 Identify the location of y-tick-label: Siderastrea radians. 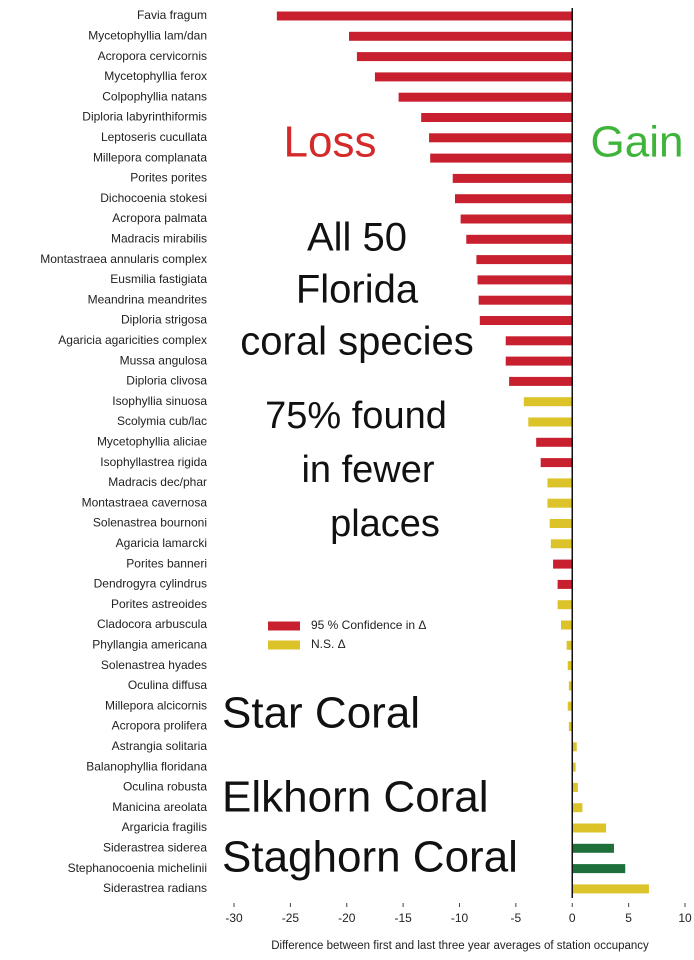
(155, 888).